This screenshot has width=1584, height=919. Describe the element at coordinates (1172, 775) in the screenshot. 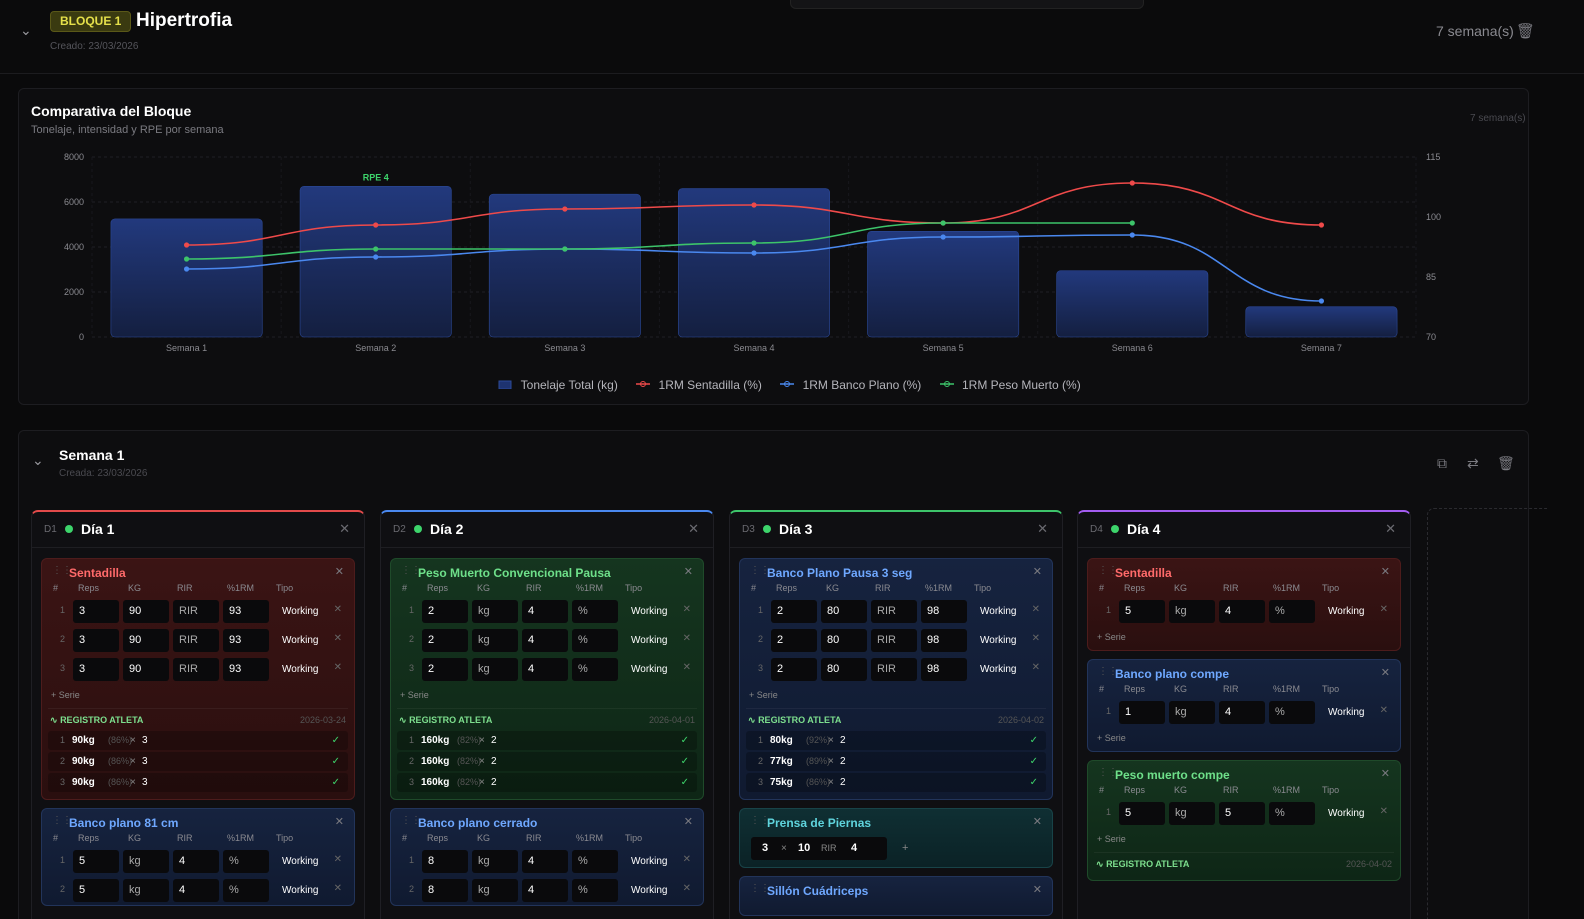

I see `exercise-name: Peso muerto compe` at that location.